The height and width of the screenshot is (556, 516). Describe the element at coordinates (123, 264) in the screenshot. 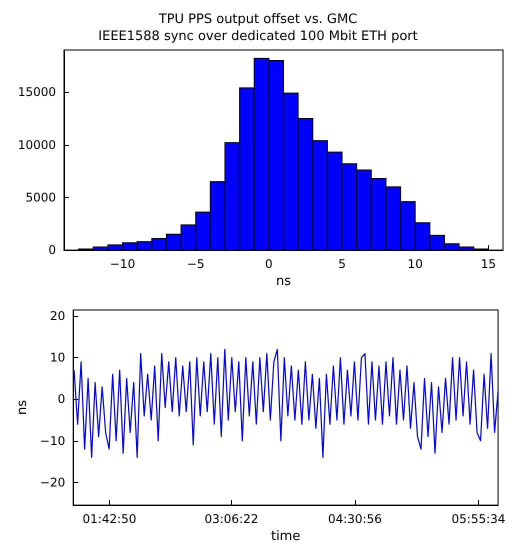

I see `x-tick-label: −10` at that location.